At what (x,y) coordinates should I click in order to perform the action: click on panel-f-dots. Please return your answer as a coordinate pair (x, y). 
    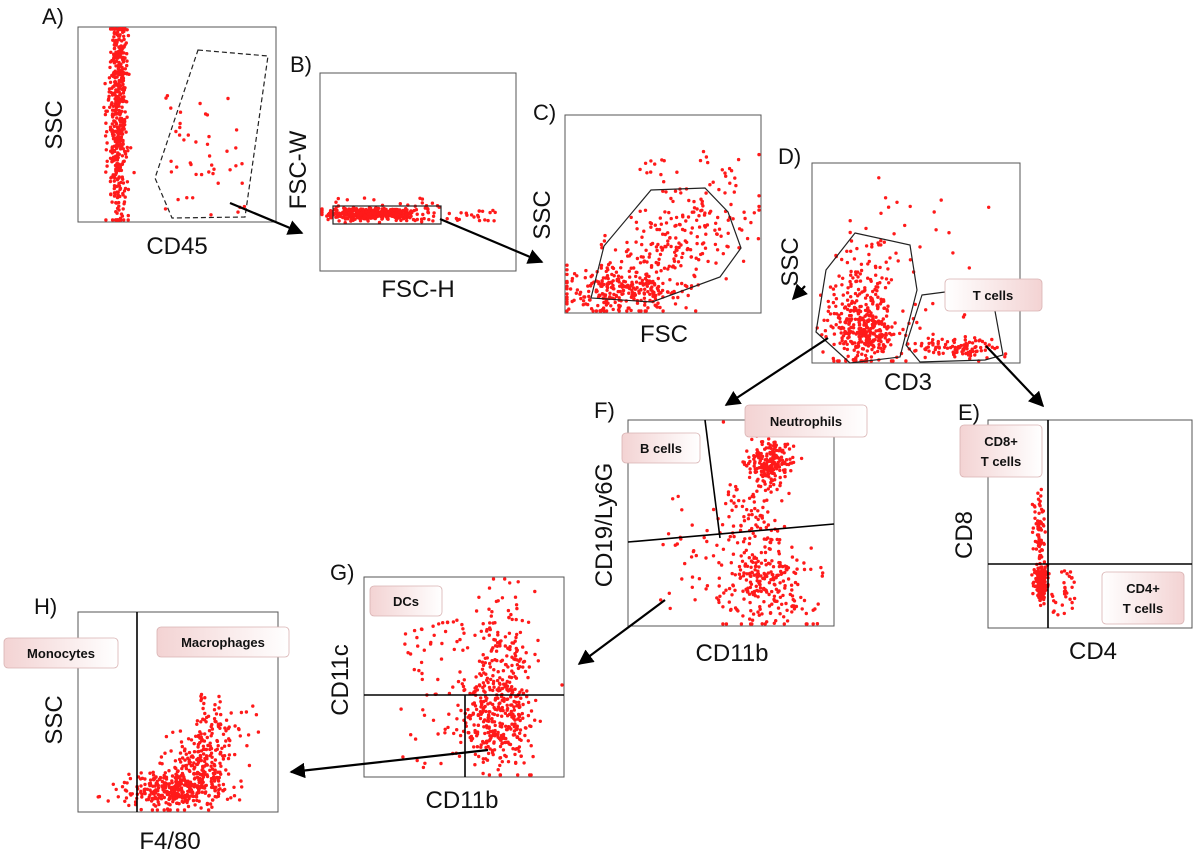
    Looking at the image, I should click on (742, 523).